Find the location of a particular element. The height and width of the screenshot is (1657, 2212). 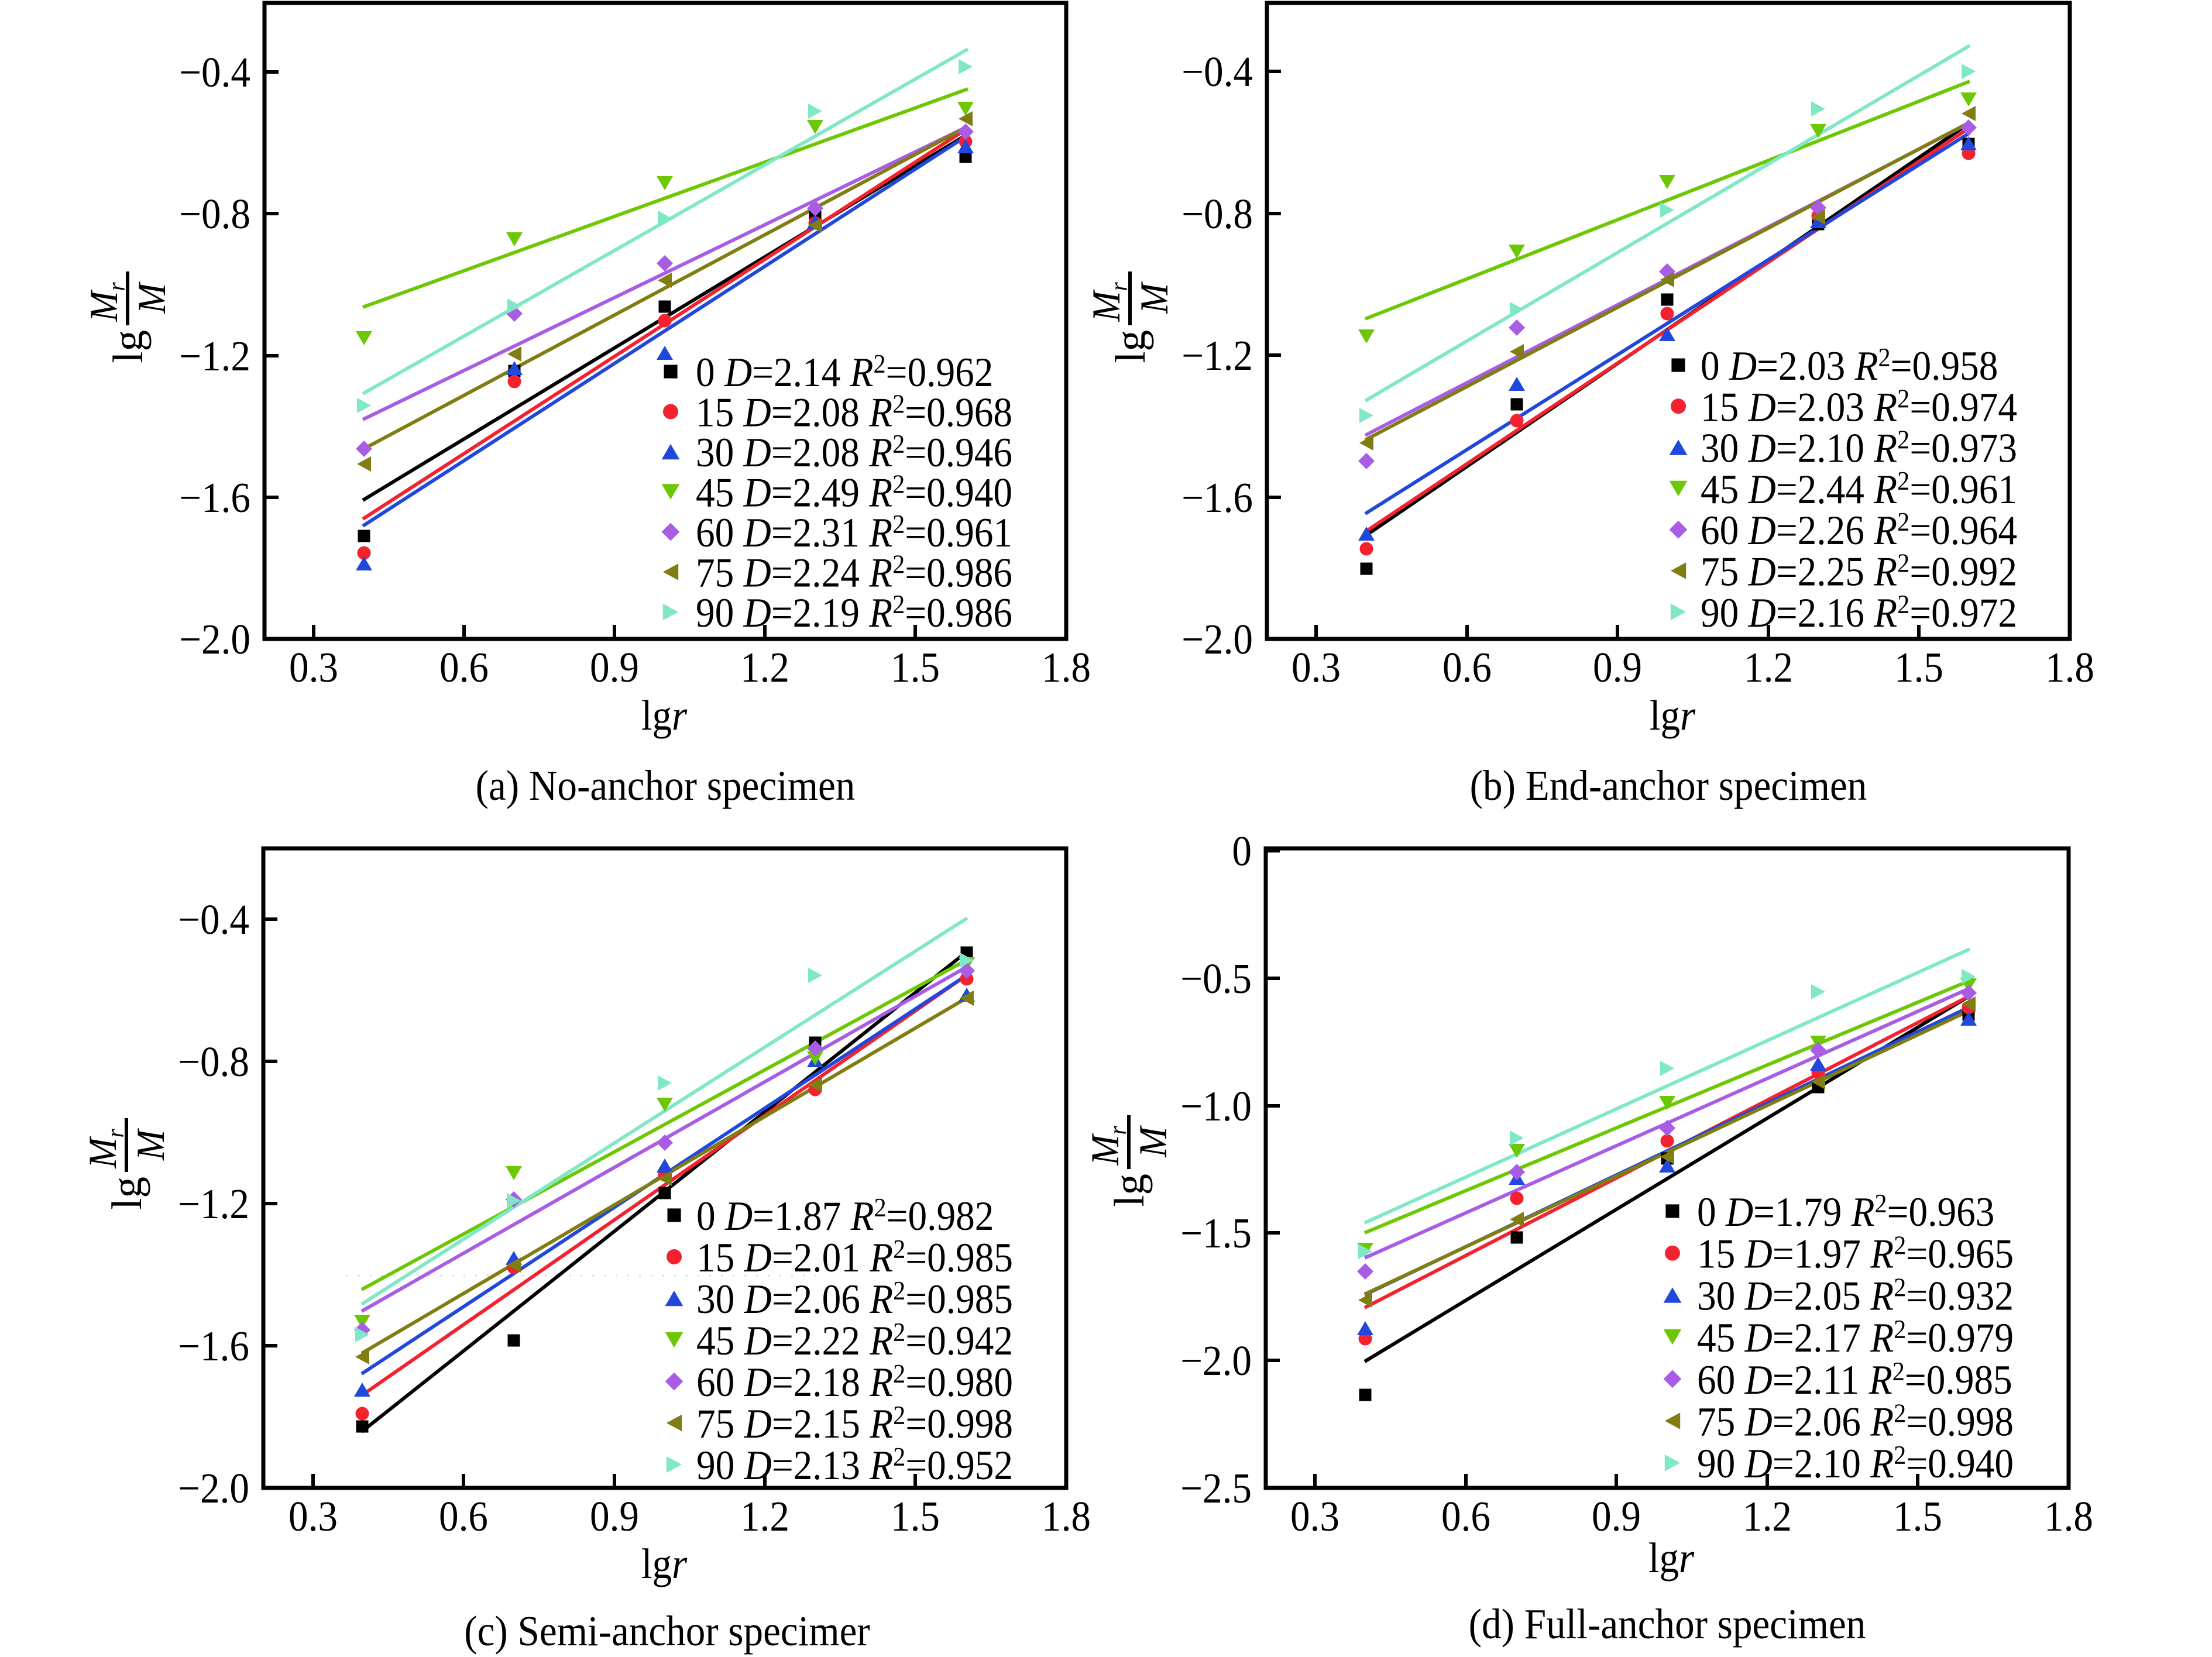

svg-text: 60 D=2.11 R2=0.985 is located at coordinates (1854, 1379).